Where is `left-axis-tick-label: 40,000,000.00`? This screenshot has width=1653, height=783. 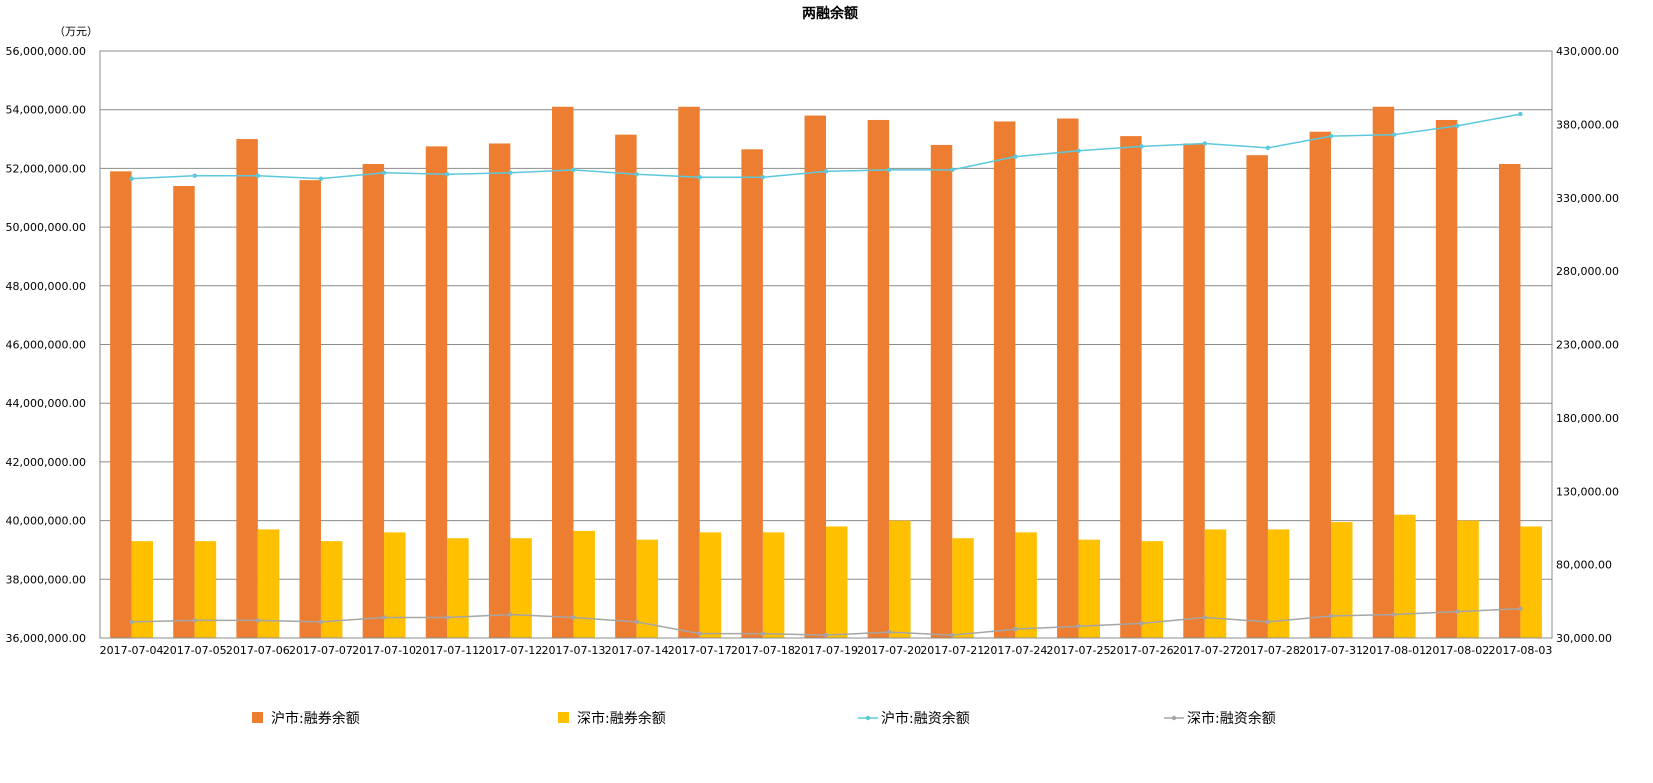 left-axis-tick-label: 40,000,000.00 is located at coordinates (46, 521).